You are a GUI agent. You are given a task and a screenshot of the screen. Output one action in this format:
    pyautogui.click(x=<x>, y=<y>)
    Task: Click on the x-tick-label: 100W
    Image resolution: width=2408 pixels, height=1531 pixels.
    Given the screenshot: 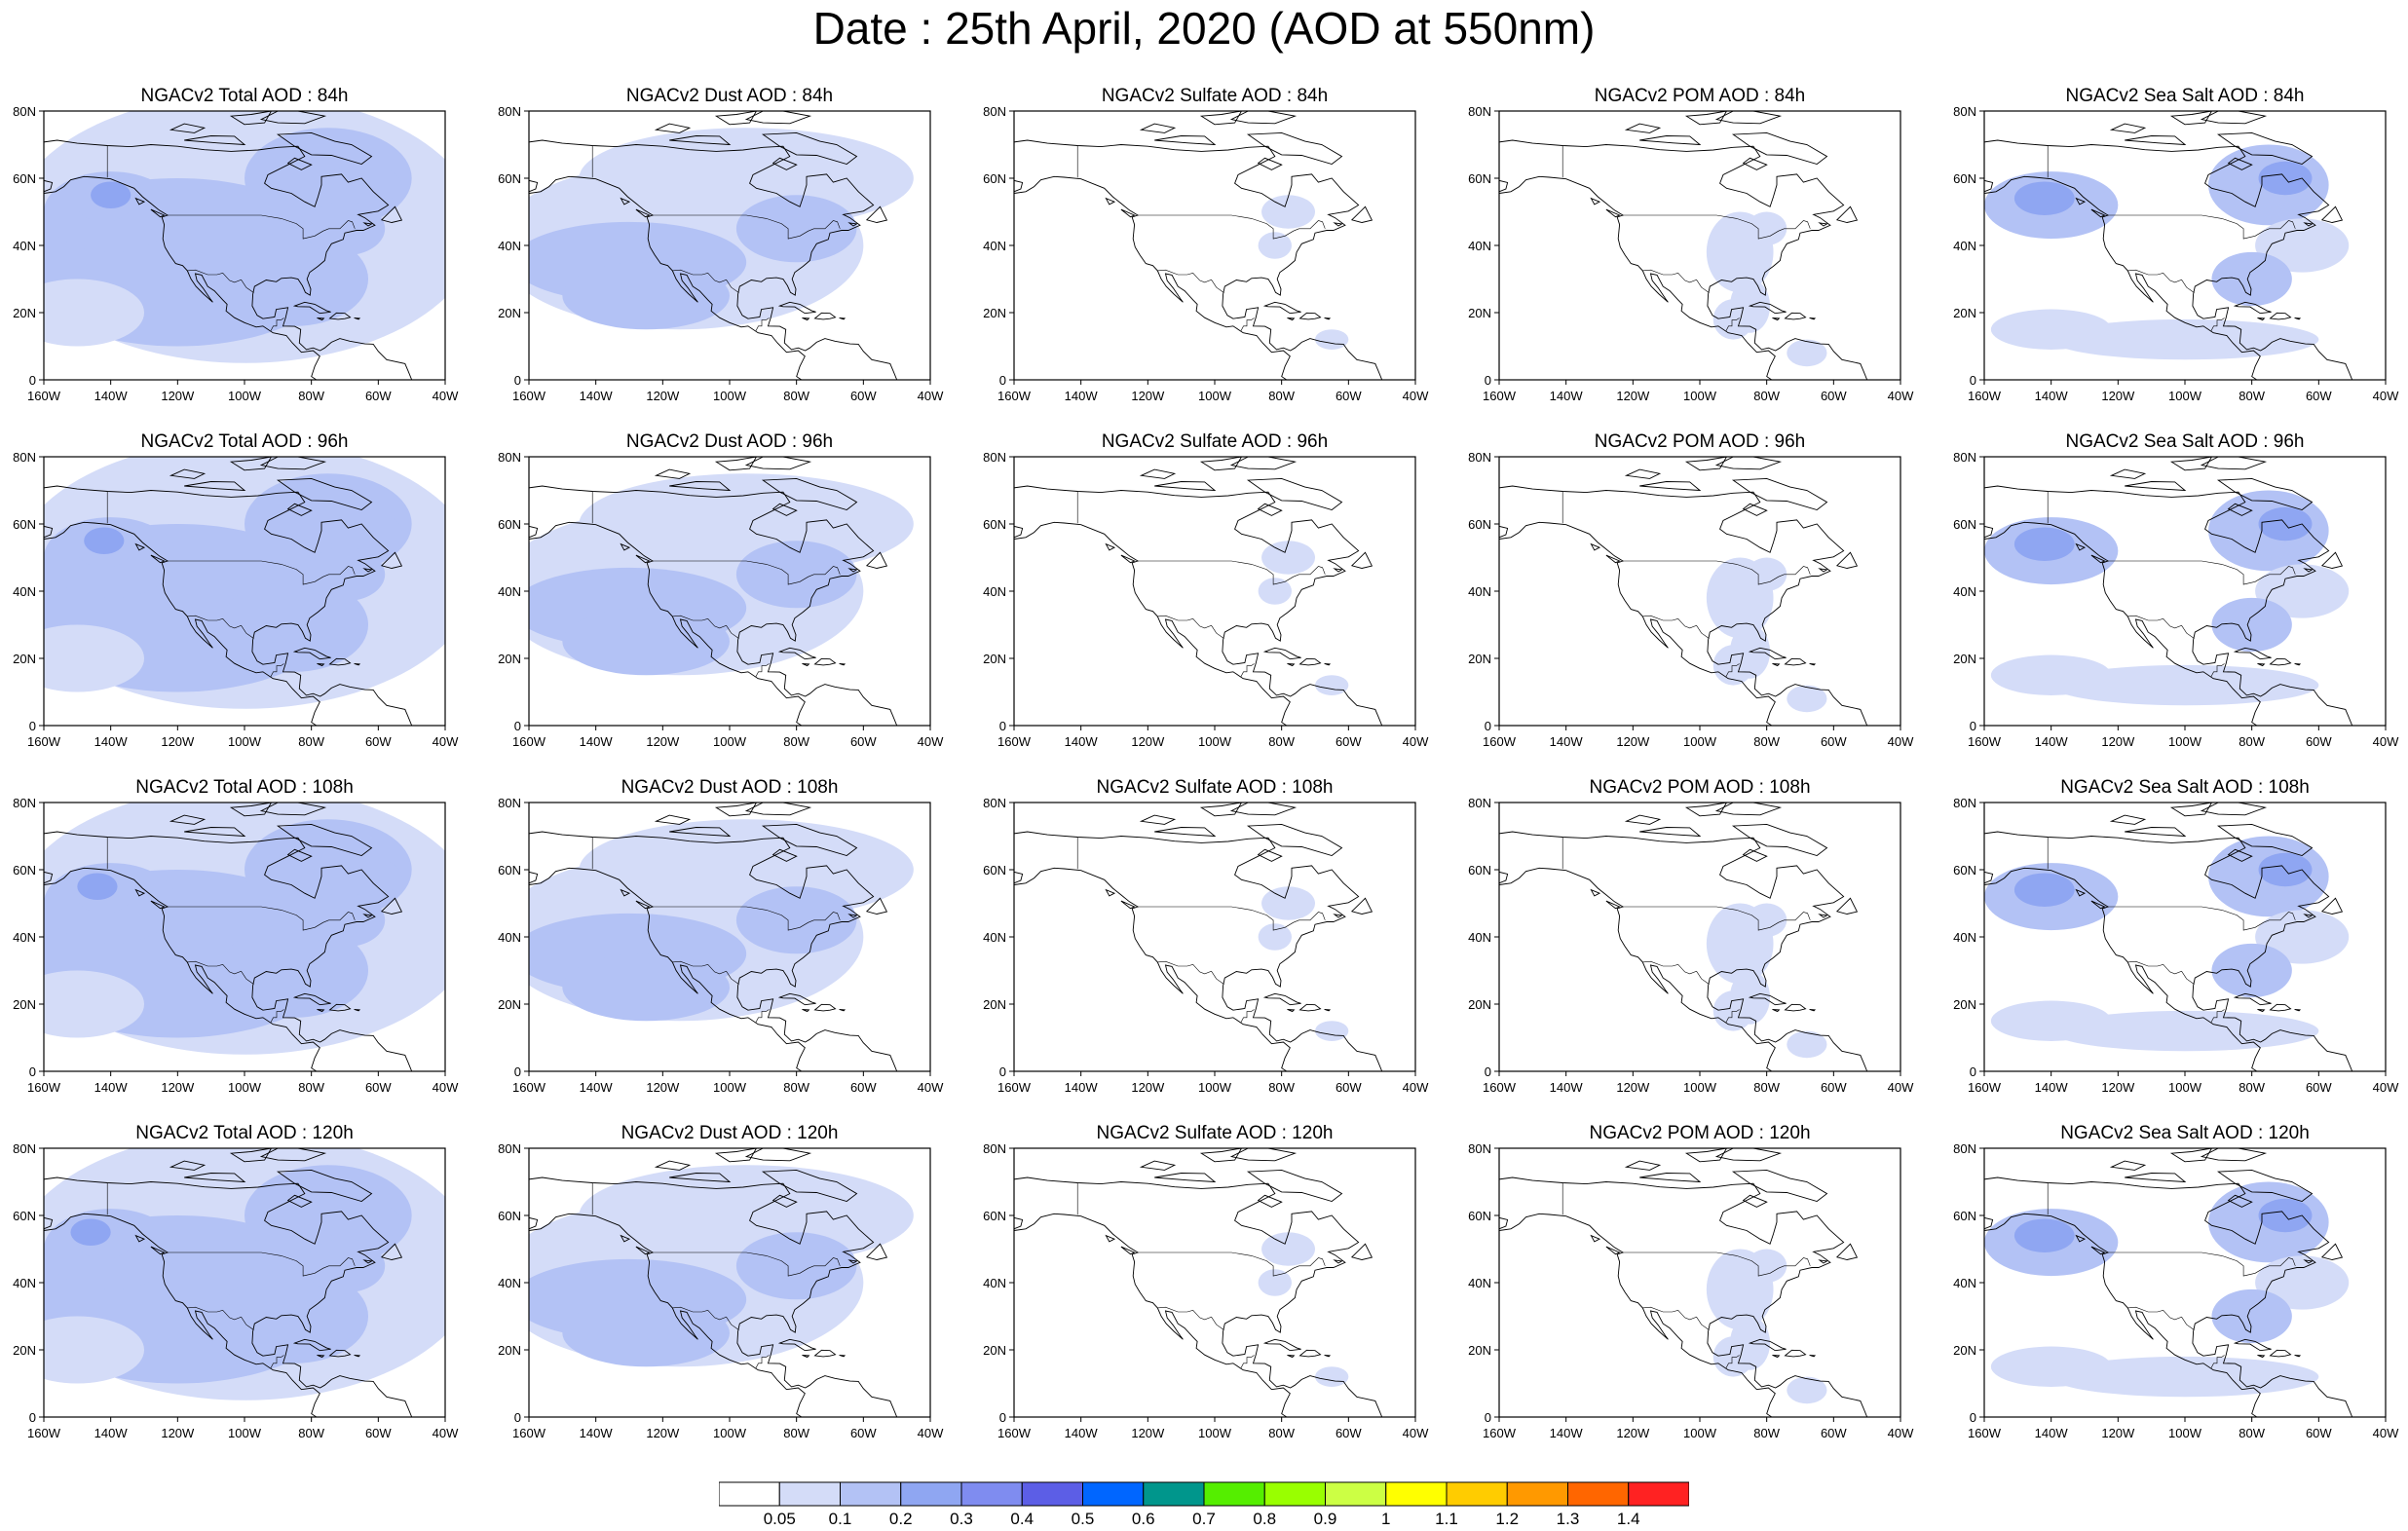 What is the action you would take?
    pyautogui.click(x=245, y=396)
    